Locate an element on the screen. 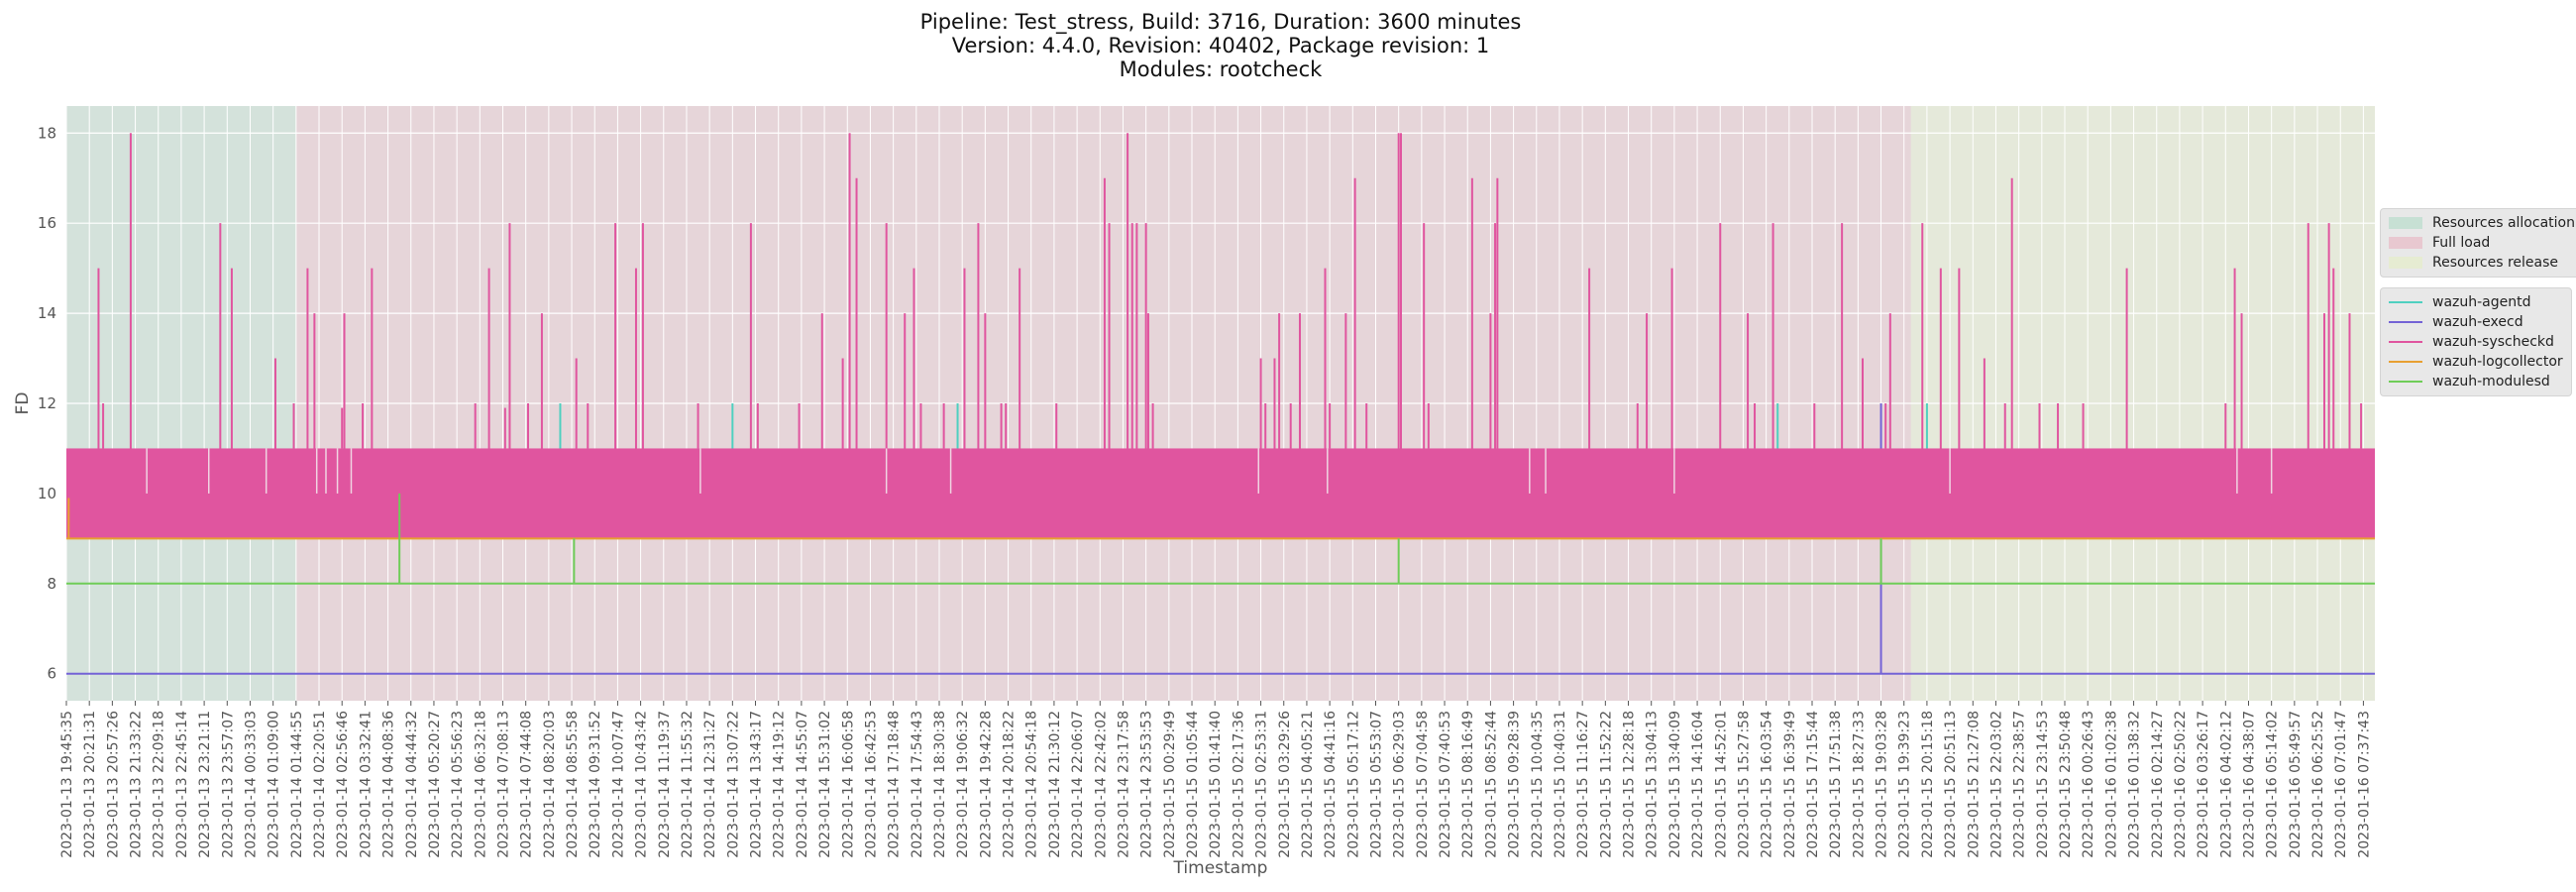 The image size is (2576, 892). x-tick-label: 2023-01-15 17:51:38 is located at coordinates (1836, 784).